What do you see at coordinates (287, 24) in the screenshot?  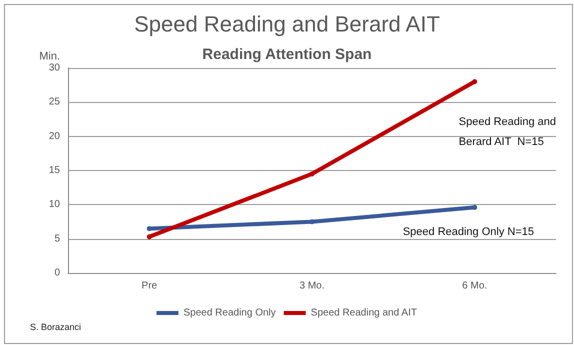 I see `chart-title: Speed Reading and Berard AIT` at bounding box center [287, 24].